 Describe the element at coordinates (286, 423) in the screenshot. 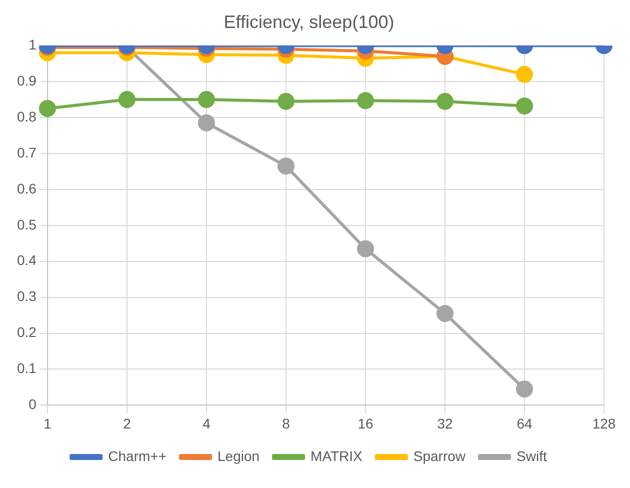

I see `x-tick-label: 8` at that location.